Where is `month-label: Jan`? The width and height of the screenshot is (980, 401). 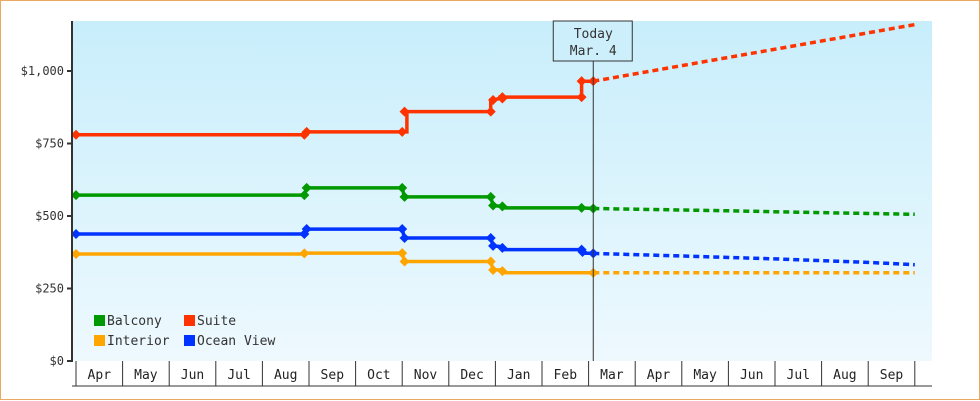 month-label: Jan is located at coordinates (518, 375).